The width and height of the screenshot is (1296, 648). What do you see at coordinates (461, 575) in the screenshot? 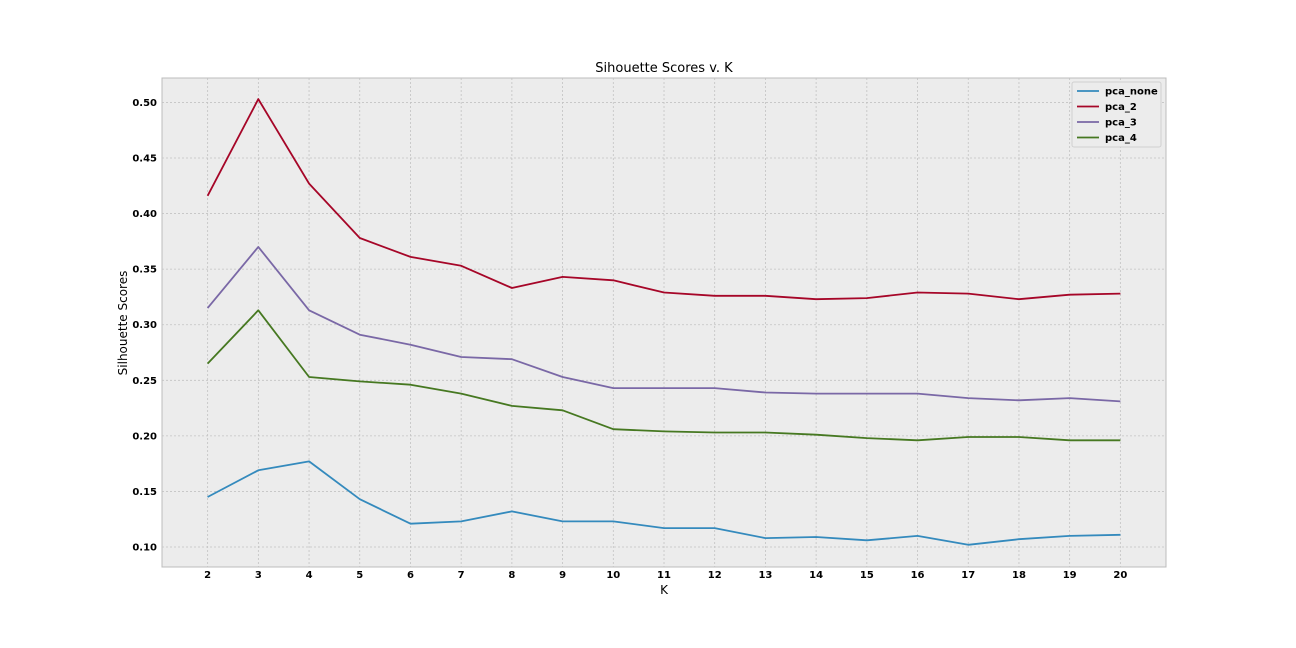
I see `x-tick-label: 7` at bounding box center [461, 575].